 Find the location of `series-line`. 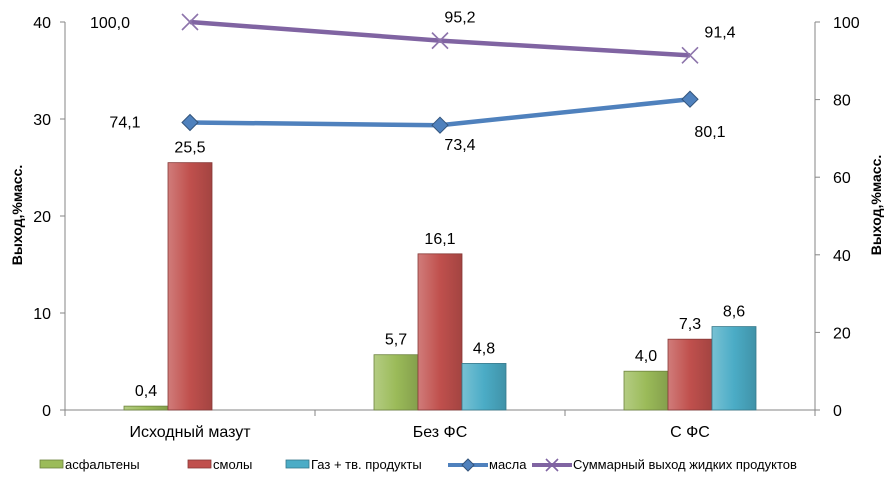

series-line is located at coordinates (440, 38).